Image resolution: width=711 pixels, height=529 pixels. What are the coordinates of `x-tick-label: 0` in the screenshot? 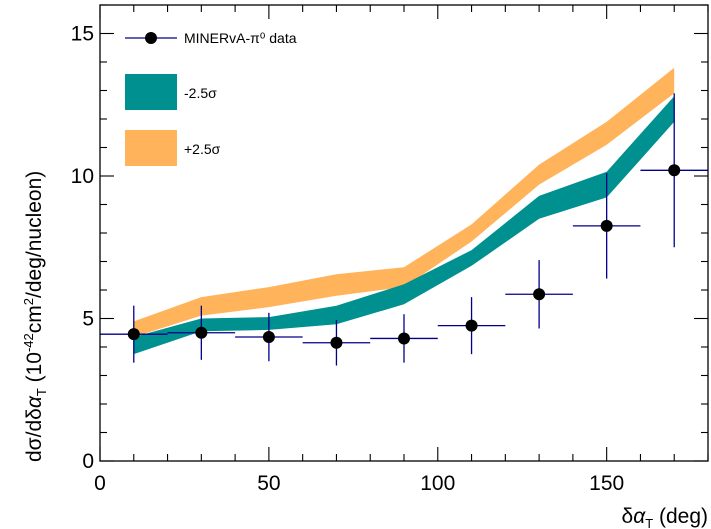 It's located at (100, 483).